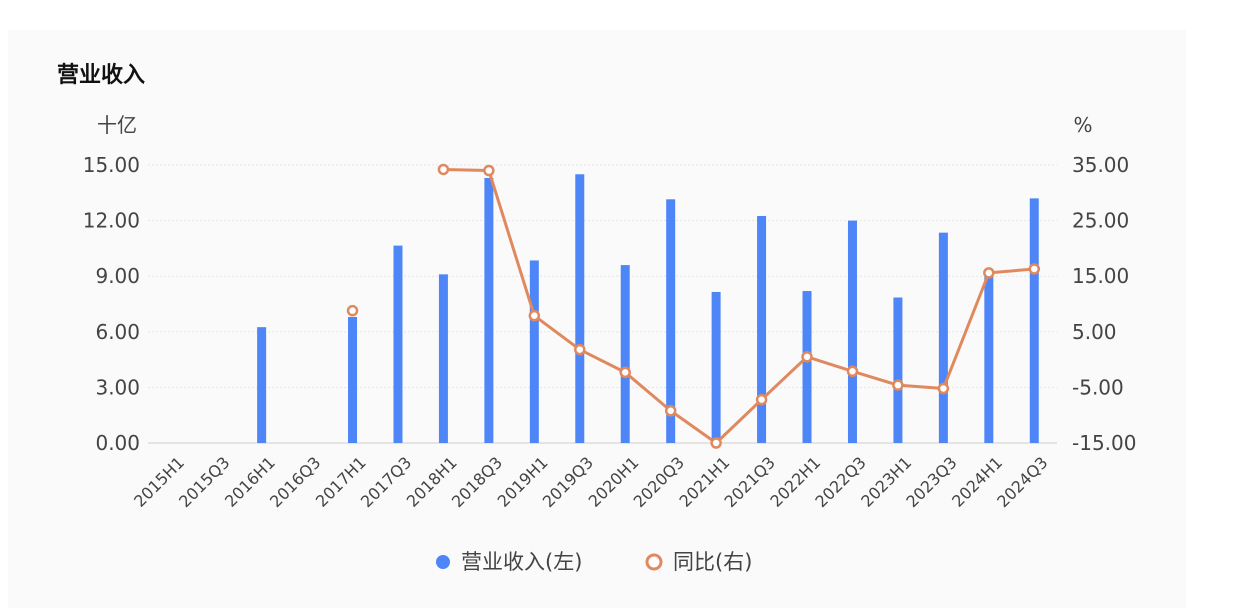  I want to click on left-tick-label: 15.00, so click(111, 165).